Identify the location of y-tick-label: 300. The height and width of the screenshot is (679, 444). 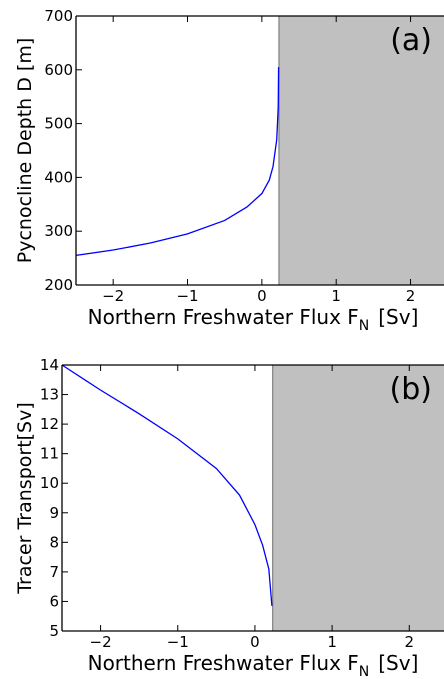
(58, 231).